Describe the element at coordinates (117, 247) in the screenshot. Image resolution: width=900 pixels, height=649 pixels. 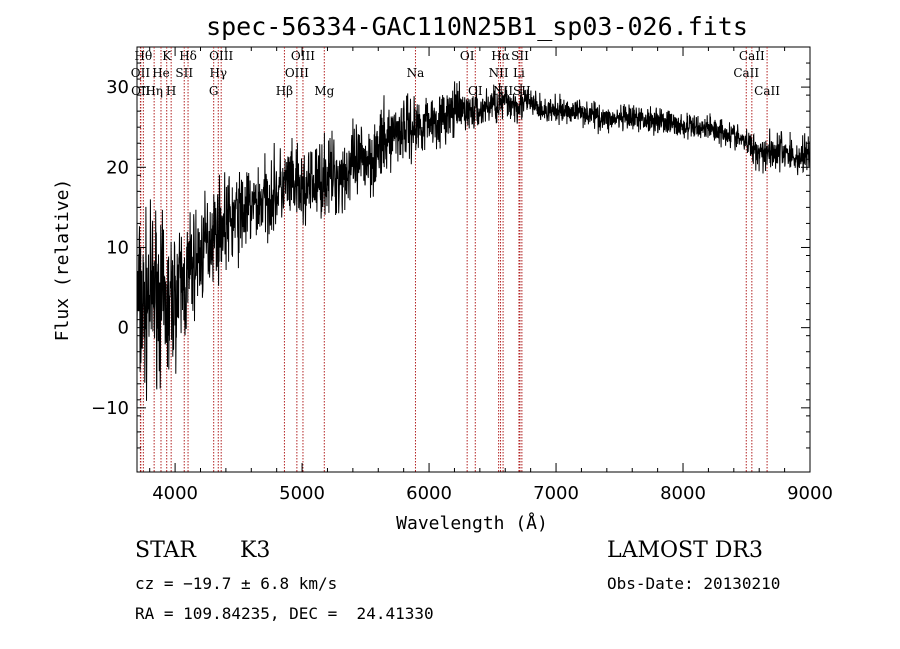
I see `y-tick-label: 10` at that location.